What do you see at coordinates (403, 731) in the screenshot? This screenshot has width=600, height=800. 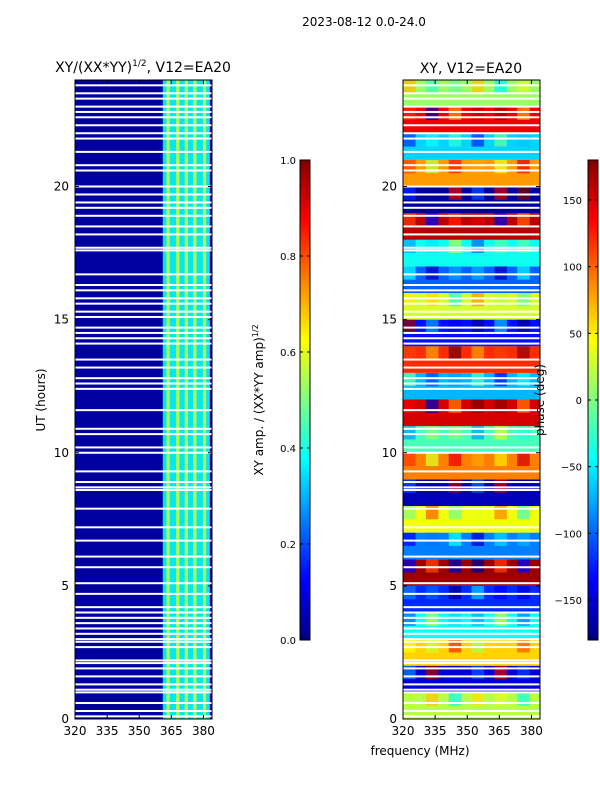 I see `phase-x-tick-label: 320` at bounding box center [403, 731].